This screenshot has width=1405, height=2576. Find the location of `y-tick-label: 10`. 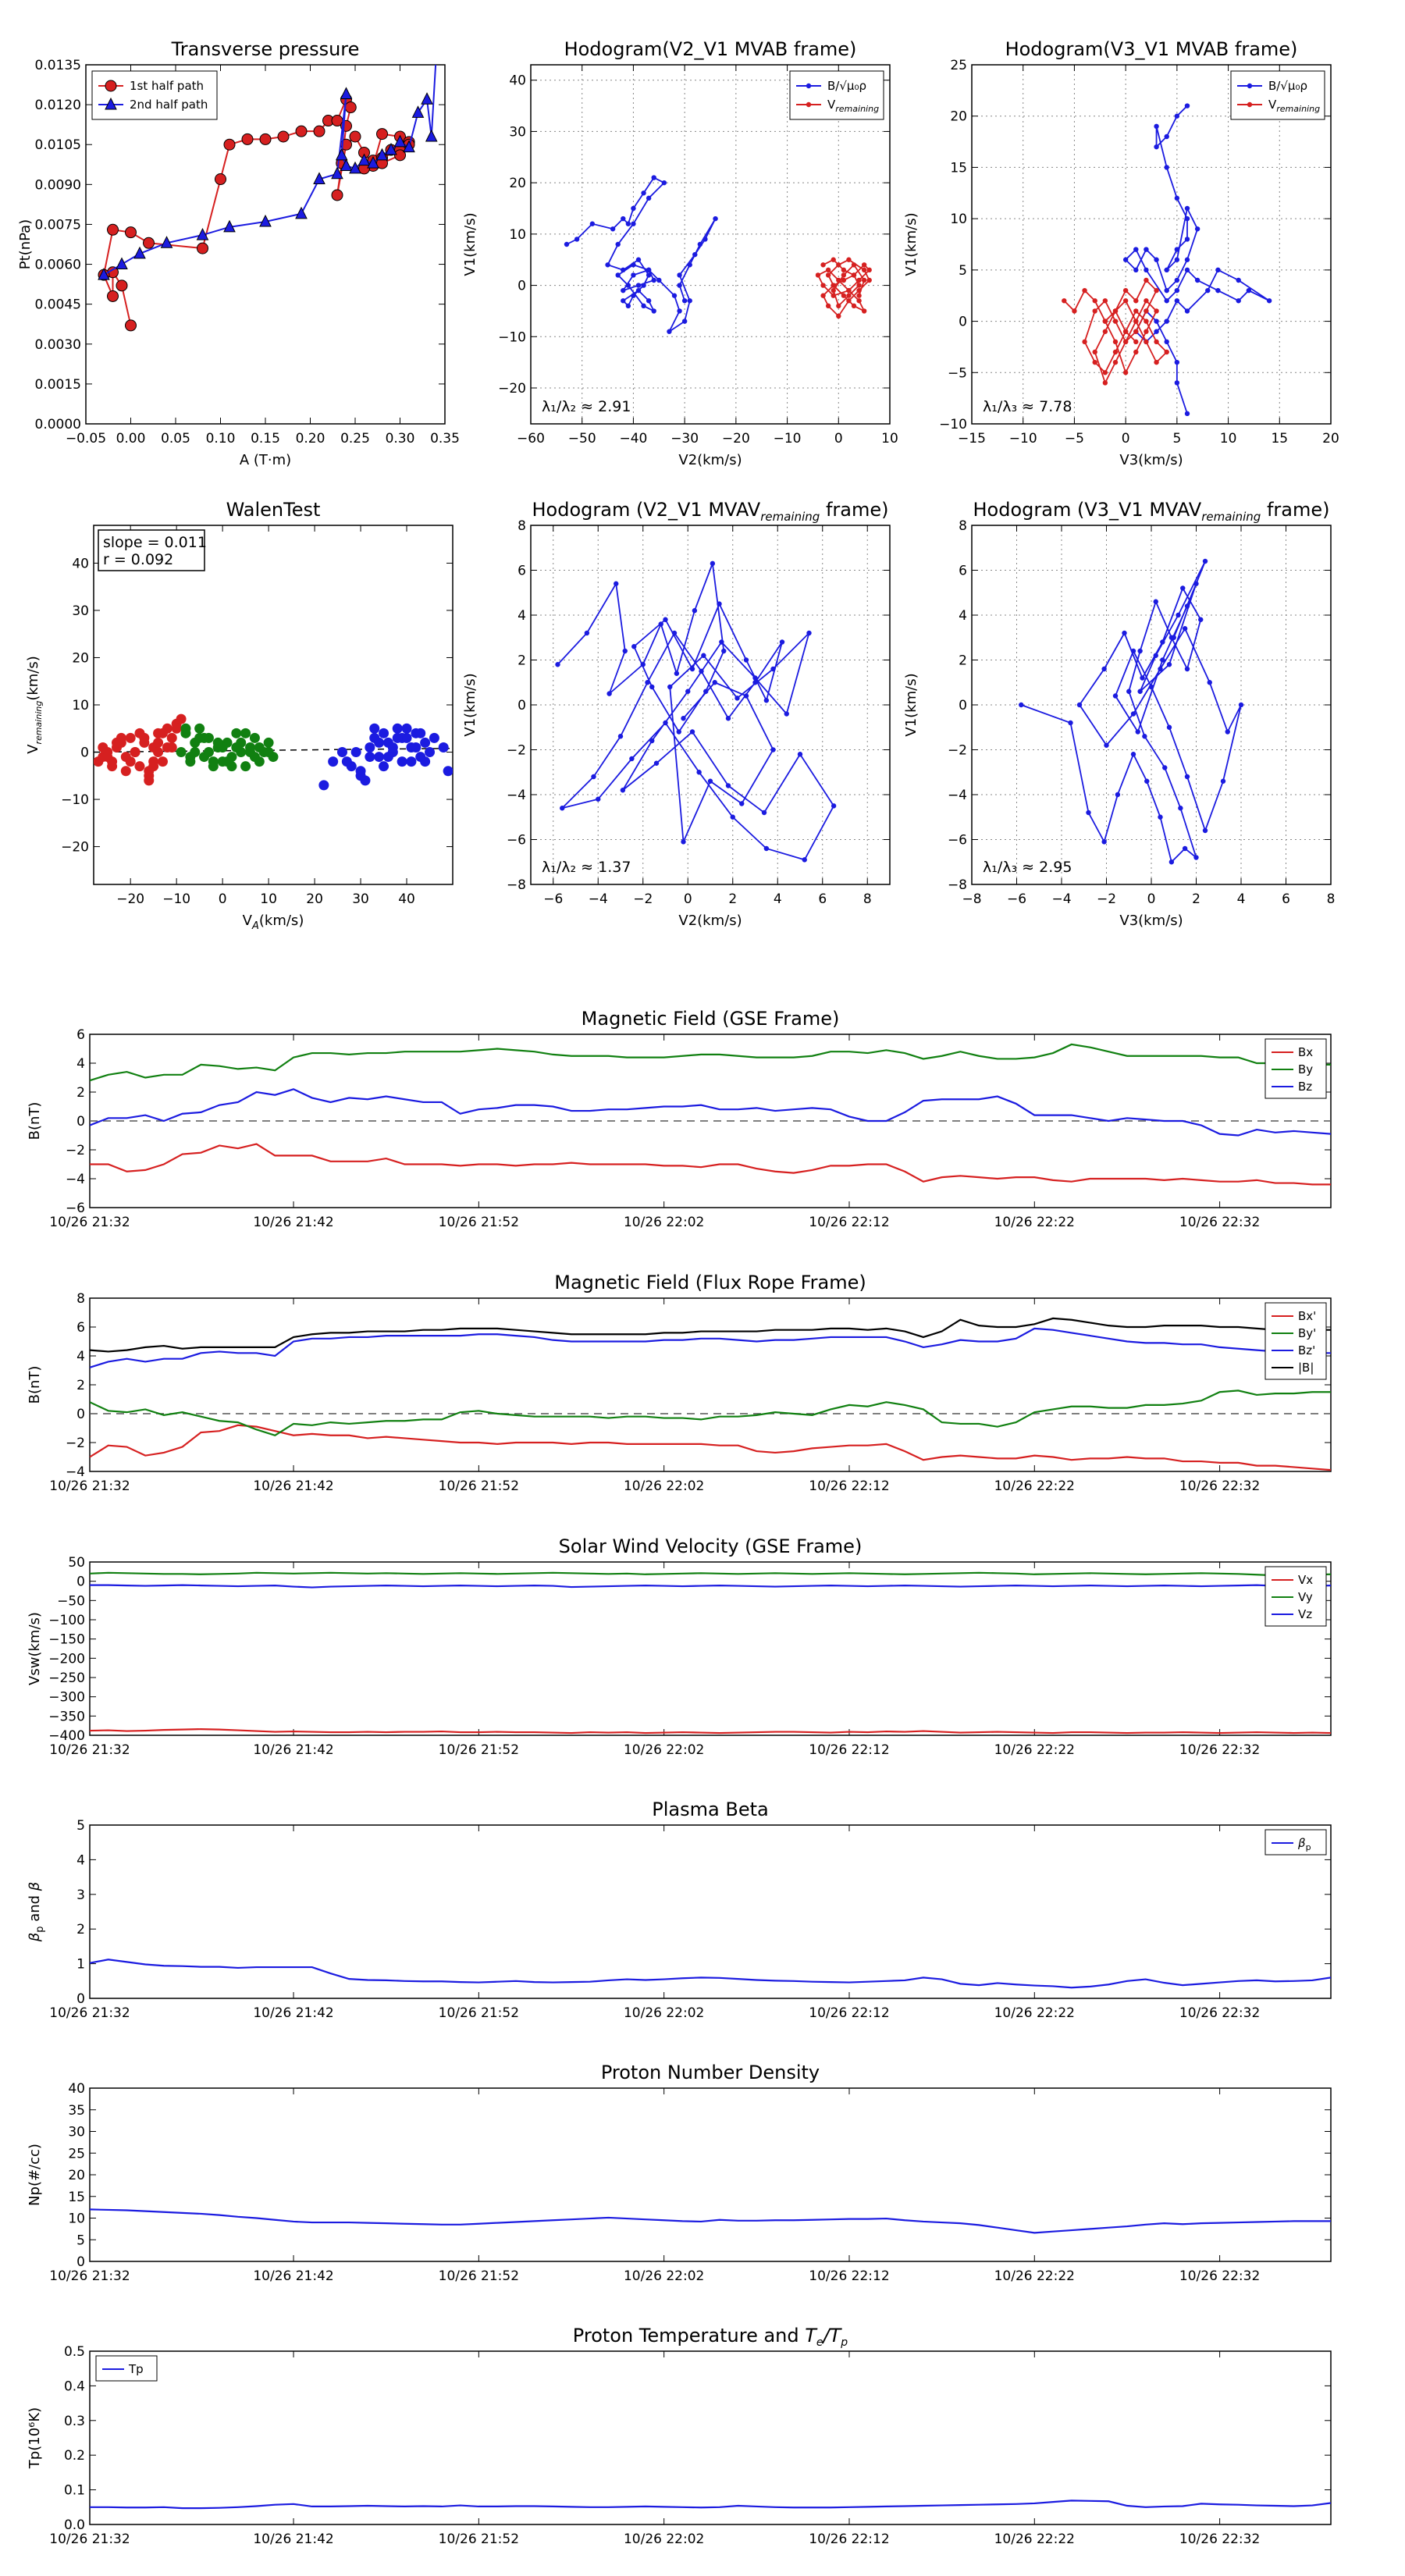

y-tick-label: 10 is located at coordinates (517, 235).